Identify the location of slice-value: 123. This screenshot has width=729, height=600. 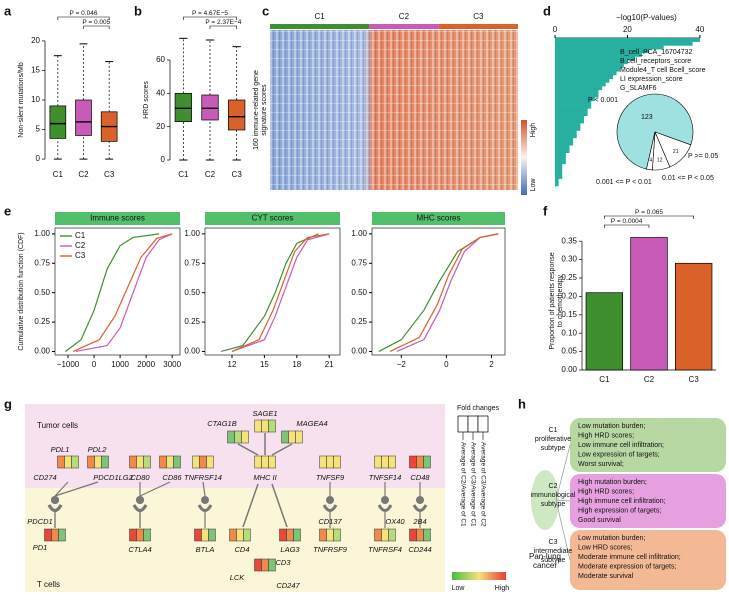
(647, 117).